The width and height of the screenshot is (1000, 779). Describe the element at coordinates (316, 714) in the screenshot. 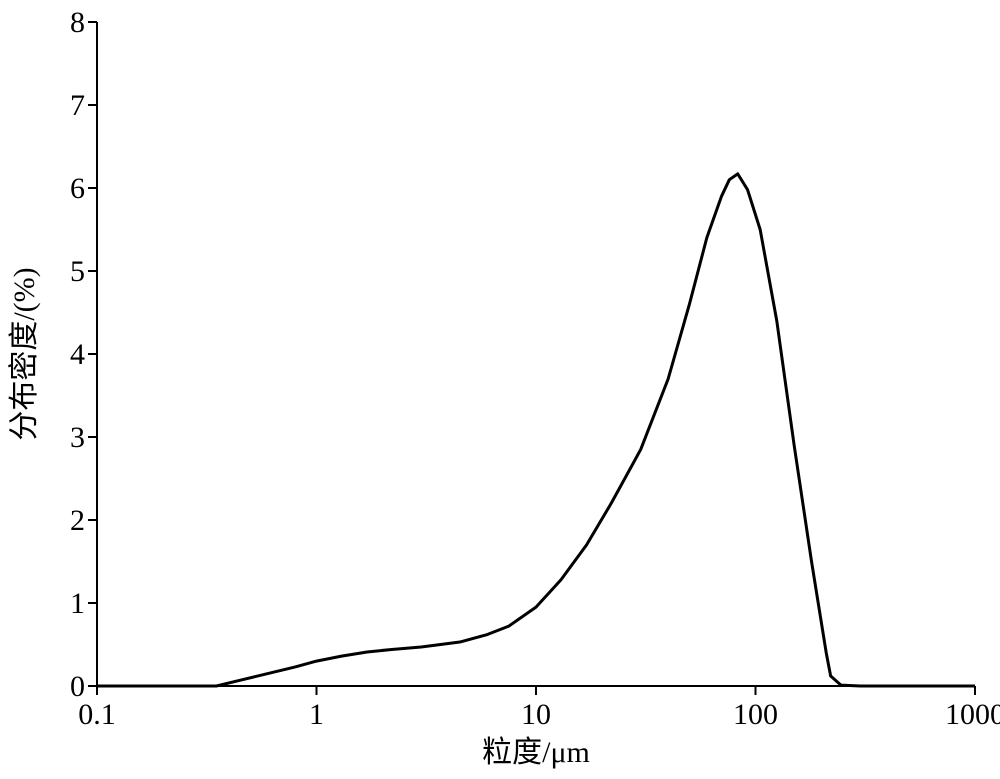

I see `x-tick-label: 1` at that location.